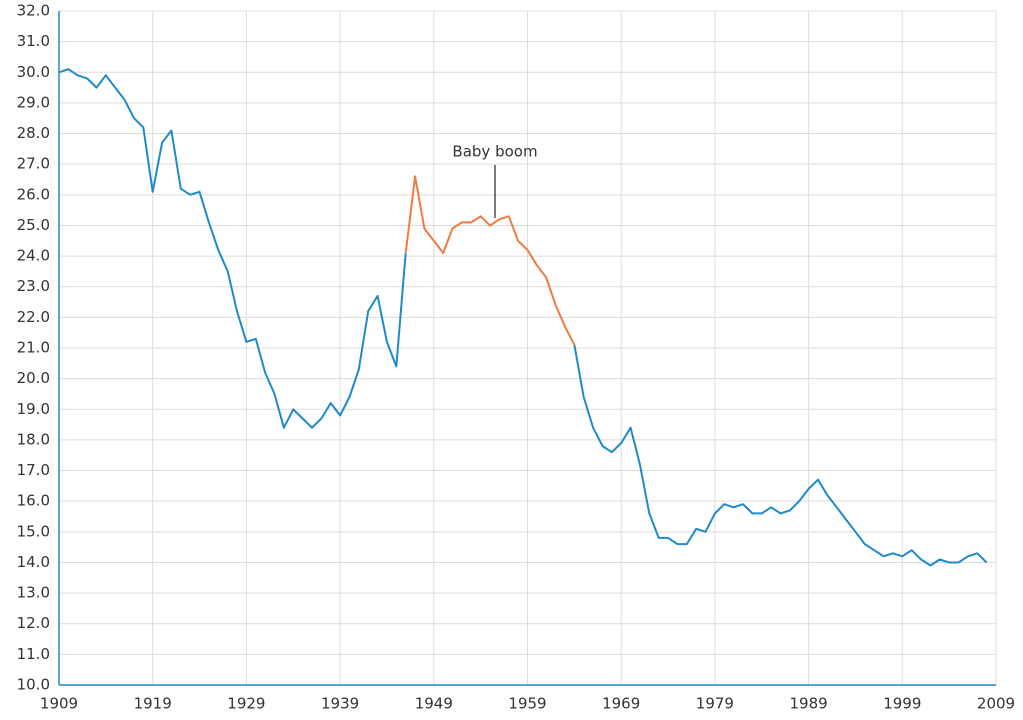 This screenshot has width=1023, height=720. Describe the element at coordinates (33, 654) in the screenshot. I see `y-tick-label: 11.0` at that location.